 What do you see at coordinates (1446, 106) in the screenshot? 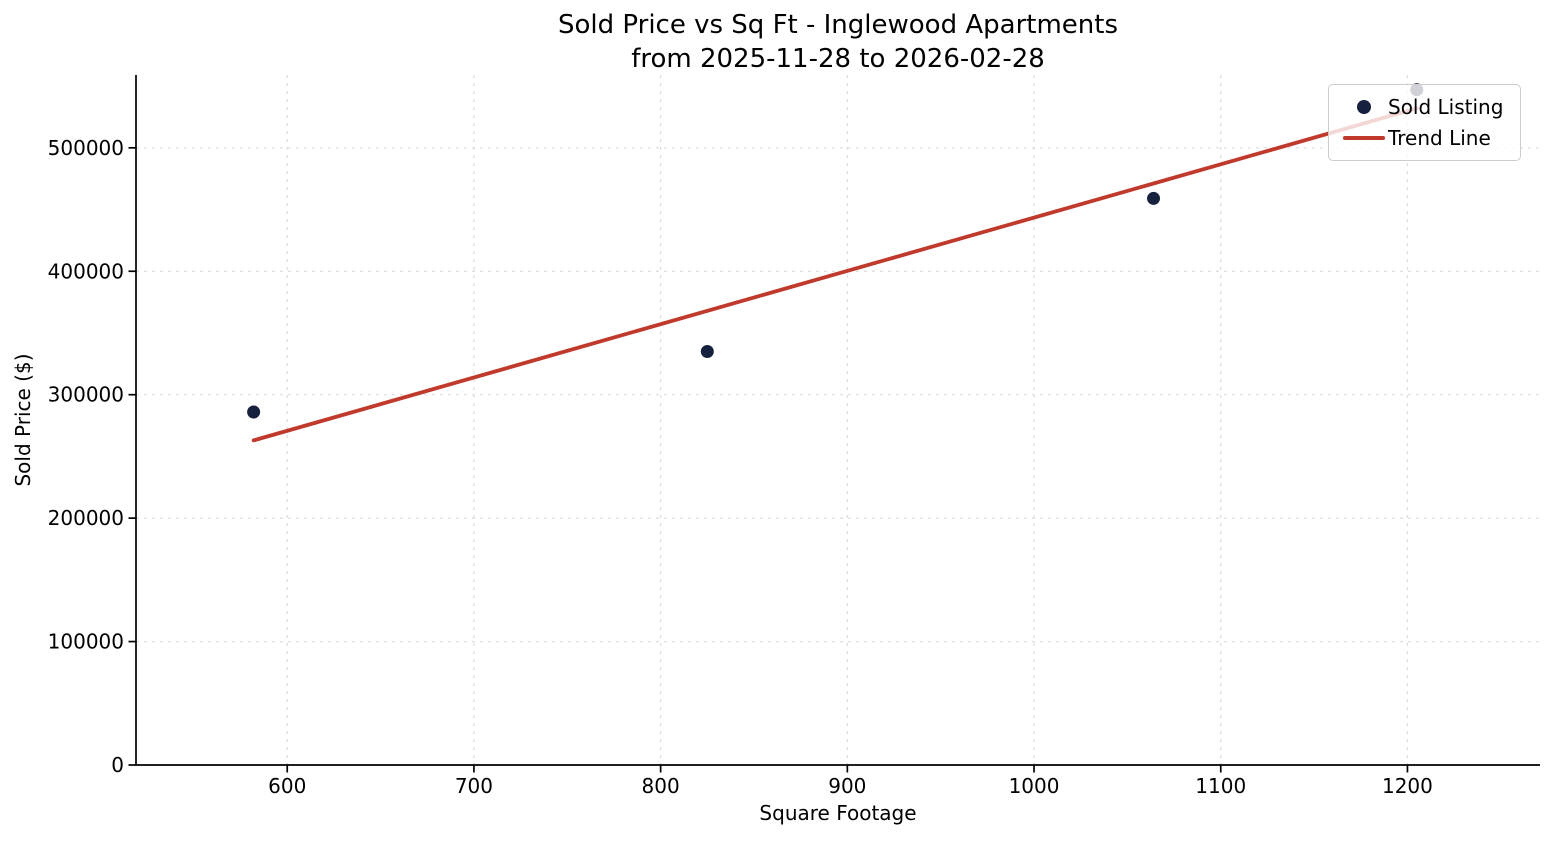
I see `legend-label-sold-listing: Sold Listing` at bounding box center [1446, 106].